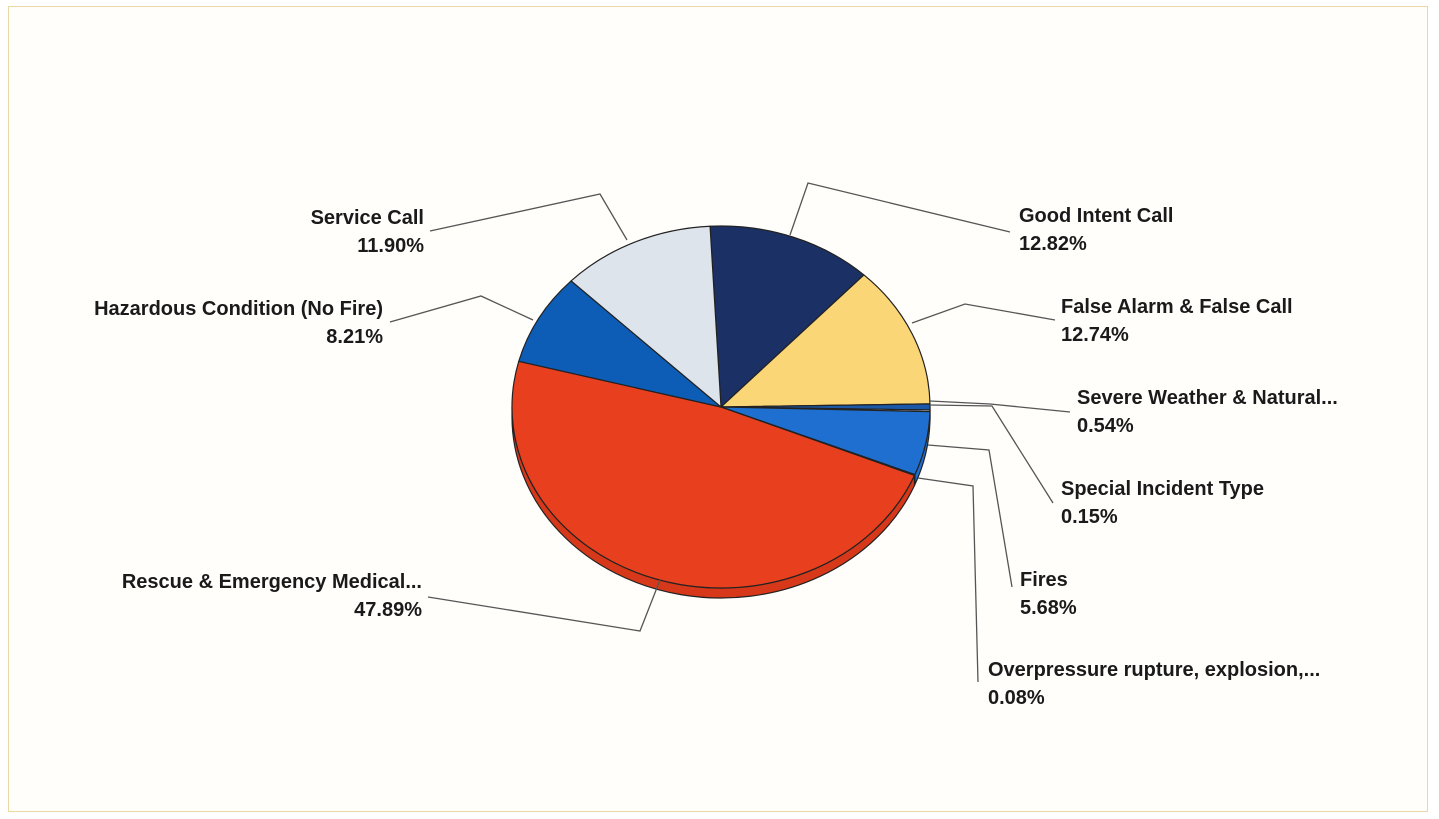 Image resolution: width=1439 pixels, height=819 pixels. What do you see at coordinates (620, 344) in the screenshot?
I see `pie-slice-hazardous` at bounding box center [620, 344].